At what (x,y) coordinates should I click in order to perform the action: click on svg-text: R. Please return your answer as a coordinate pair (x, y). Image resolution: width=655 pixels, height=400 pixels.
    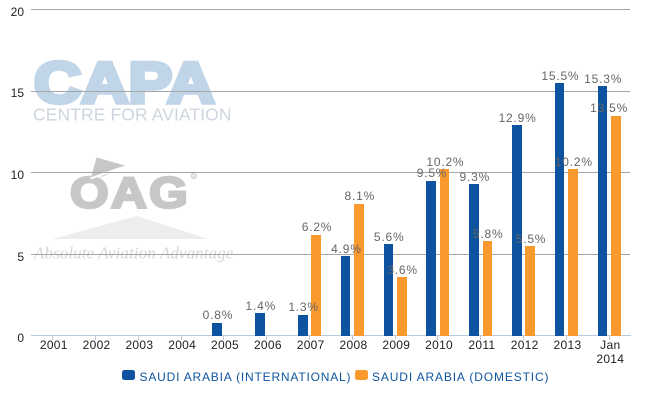
    Looking at the image, I should click on (194, 178).